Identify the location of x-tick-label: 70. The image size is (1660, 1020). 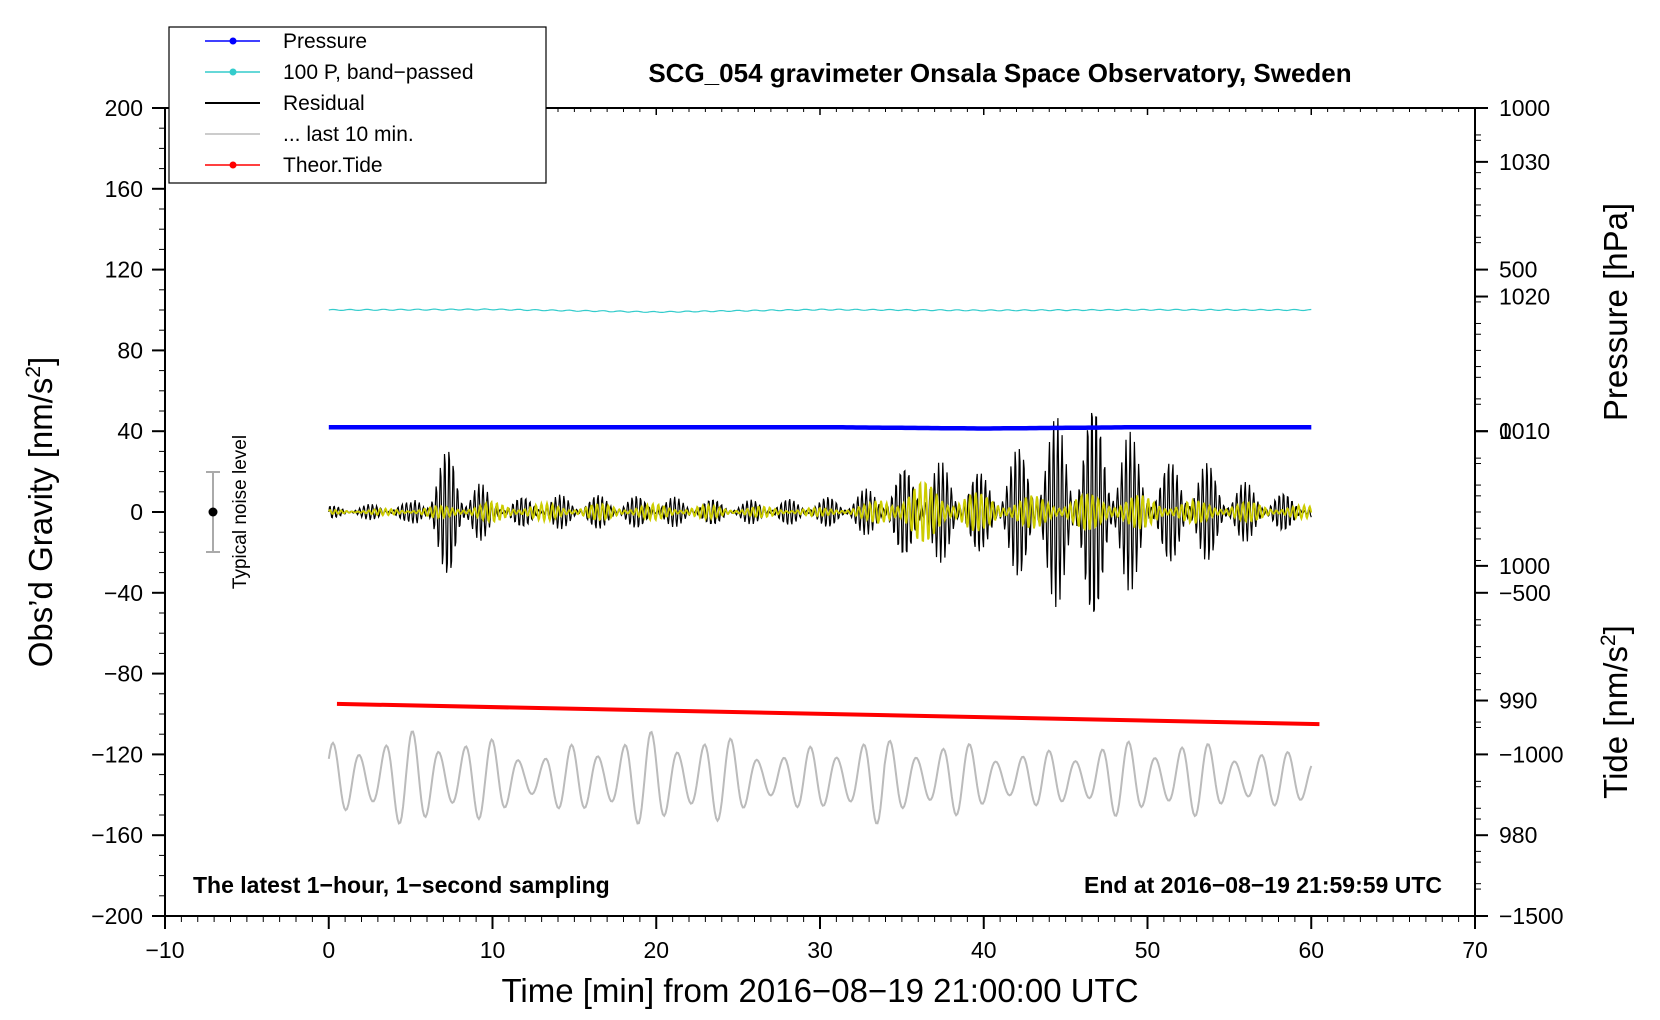
(1475, 950).